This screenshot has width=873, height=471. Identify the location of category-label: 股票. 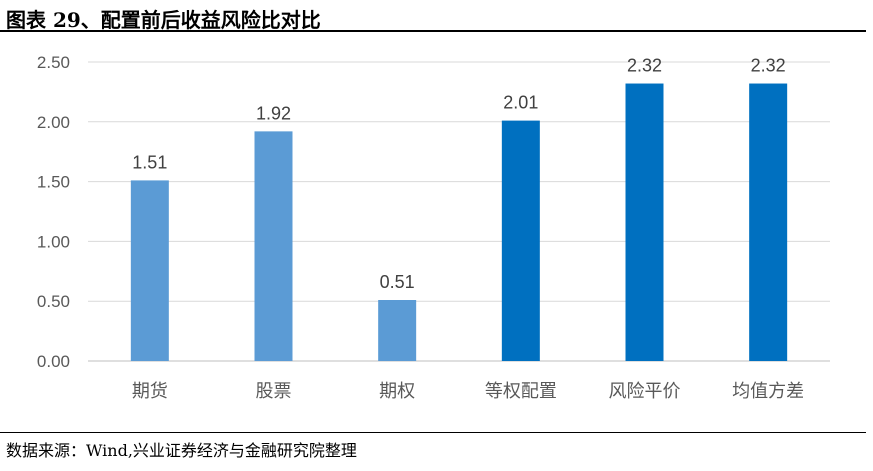
(274, 391).